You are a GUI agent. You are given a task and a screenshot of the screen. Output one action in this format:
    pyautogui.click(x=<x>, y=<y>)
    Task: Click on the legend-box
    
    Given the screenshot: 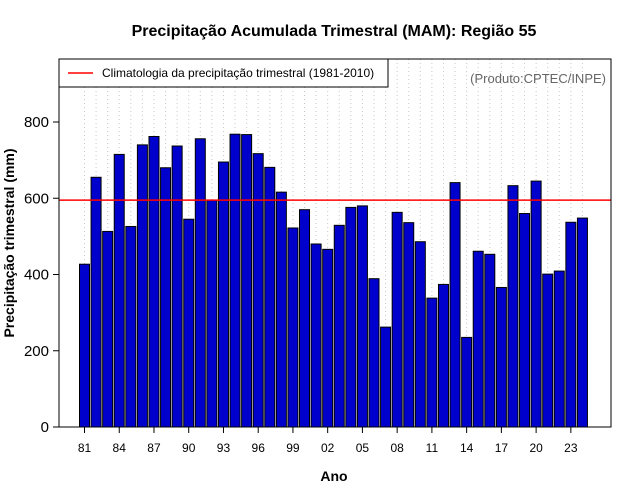 What is the action you would take?
    pyautogui.click(x=223, y=73)
    